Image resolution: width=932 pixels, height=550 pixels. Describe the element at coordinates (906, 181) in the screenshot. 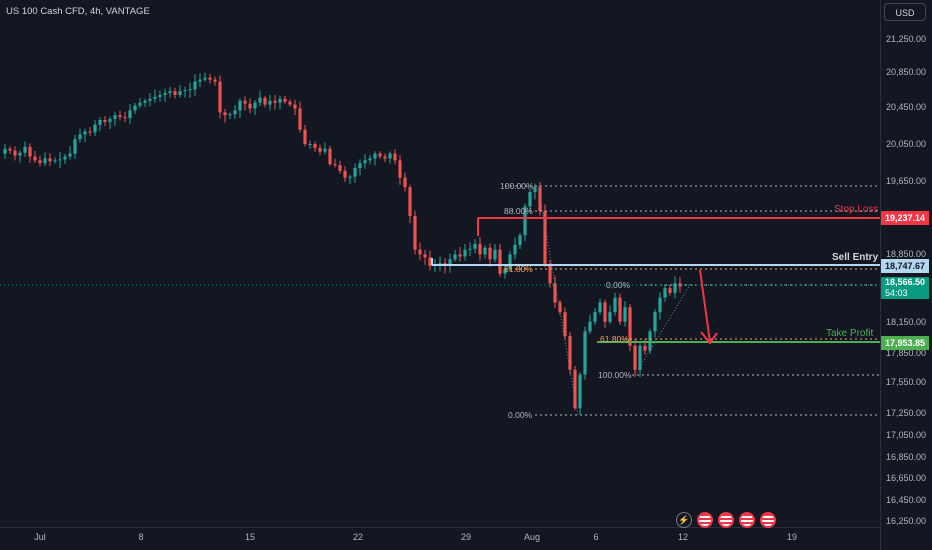

I see `y-tick-label: 19,650.00` at that location.